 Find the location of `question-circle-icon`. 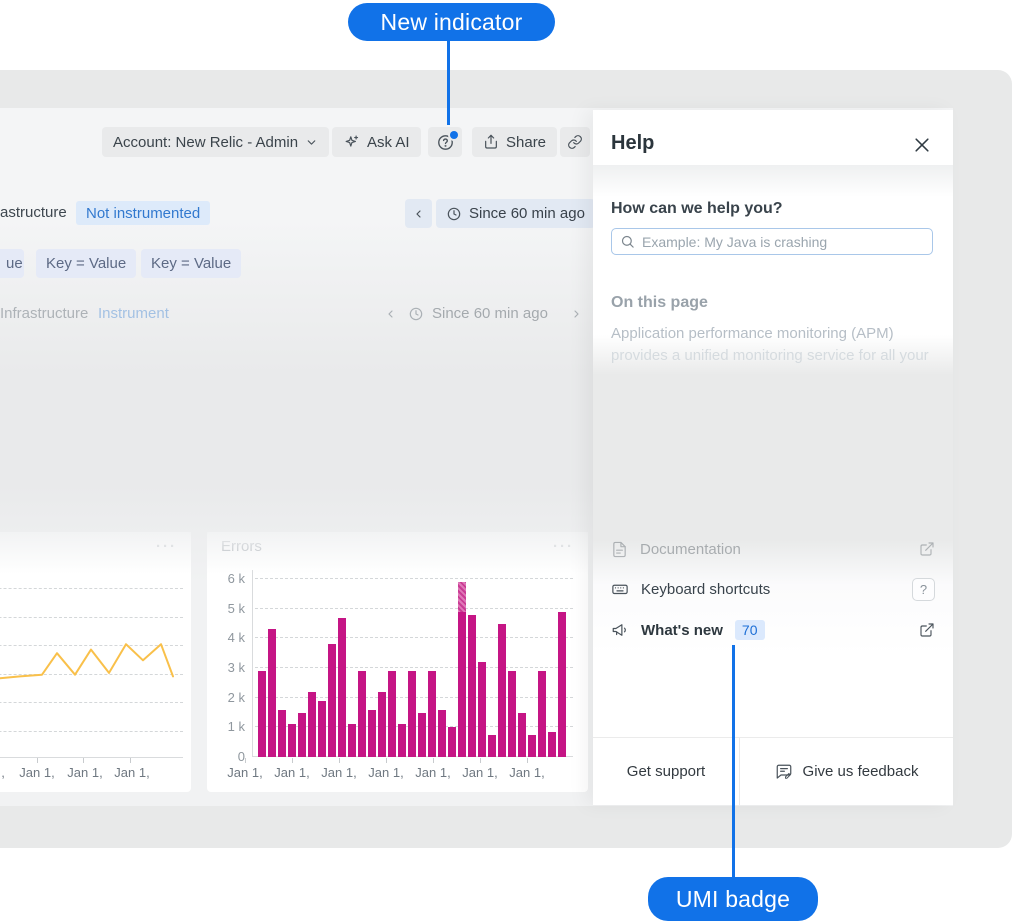

question-circle-icon is located at coordinates (445, 142).